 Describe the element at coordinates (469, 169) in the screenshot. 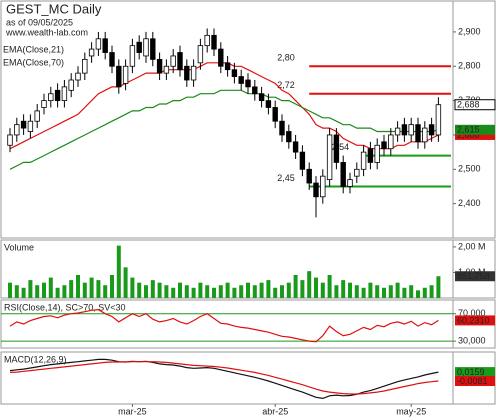

I see `y-tick-label: 2,500` at that location.